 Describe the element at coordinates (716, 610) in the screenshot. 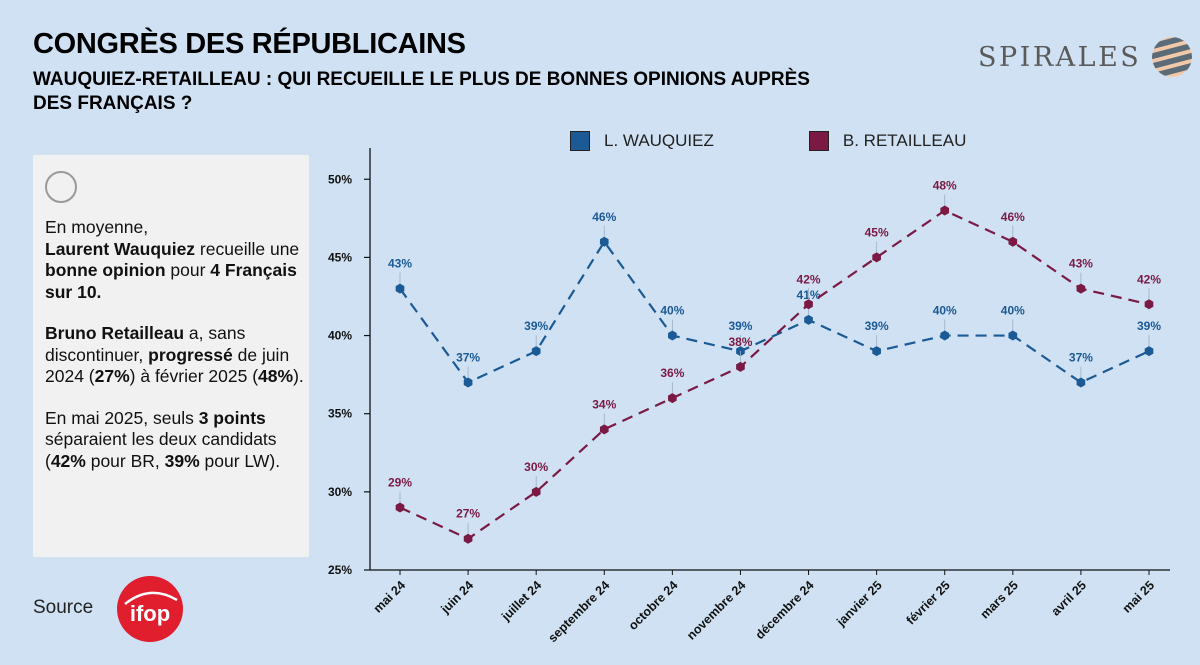

I see `x-tick-label: novembre 24` at that location.